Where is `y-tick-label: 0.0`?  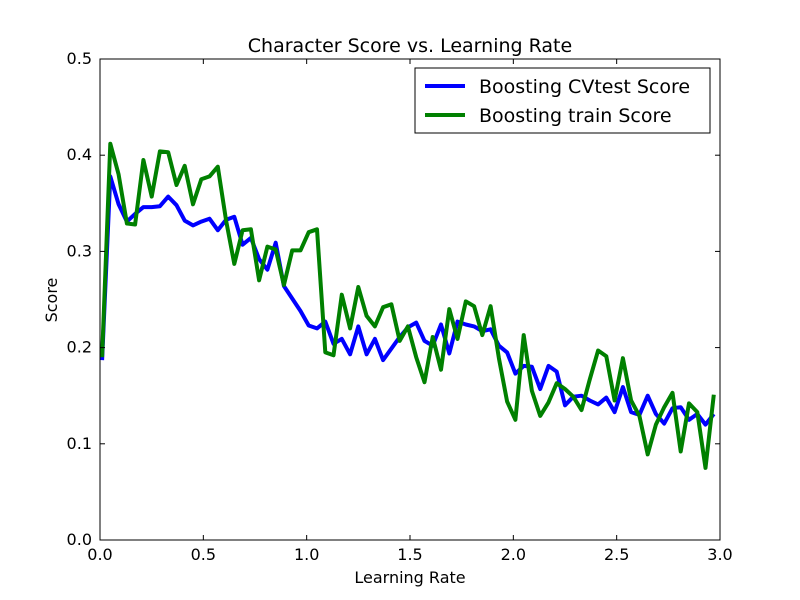 y-tick-label: 0.0 is located at coordinates (79, 539).